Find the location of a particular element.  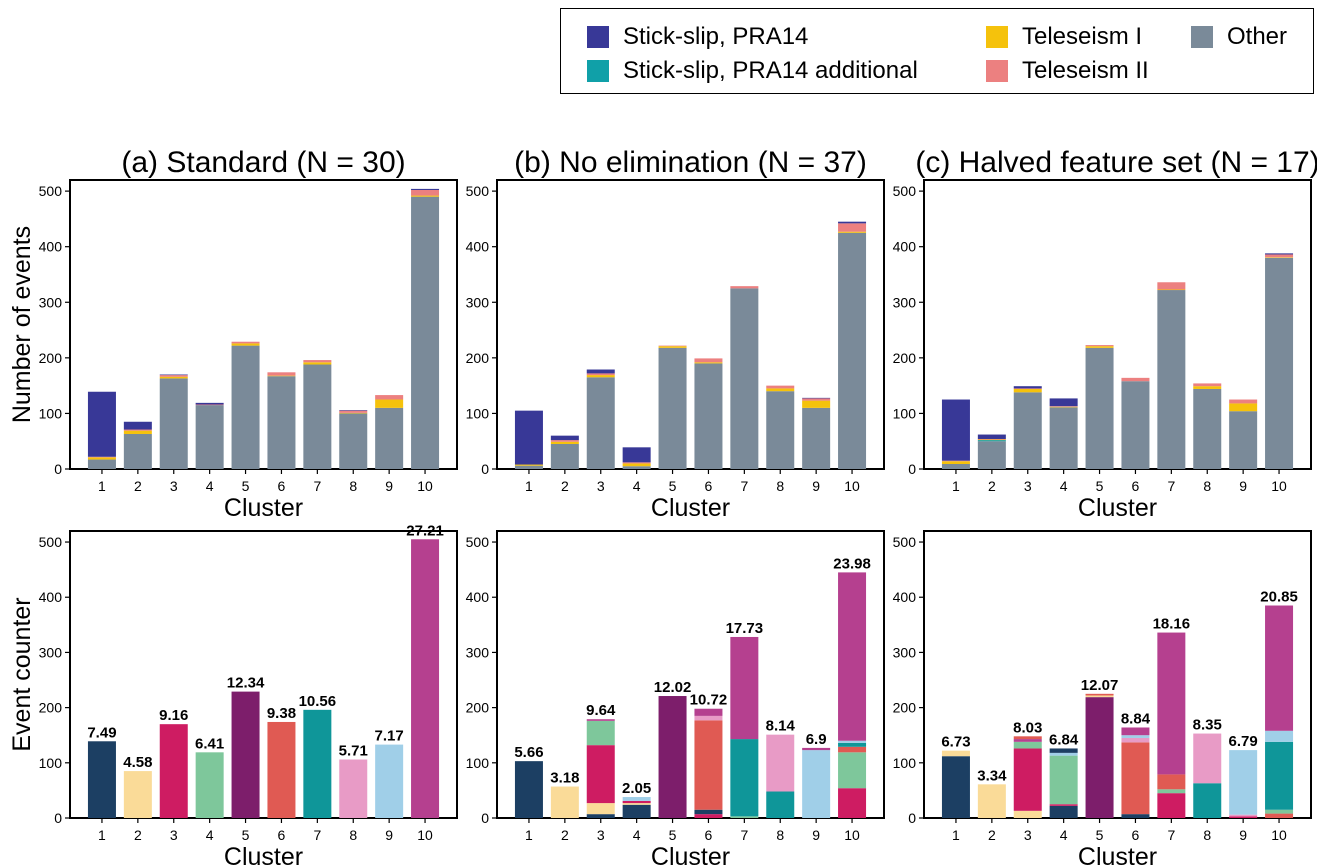

bar-value-label: 4.58 is located at coordinates (137, 762).